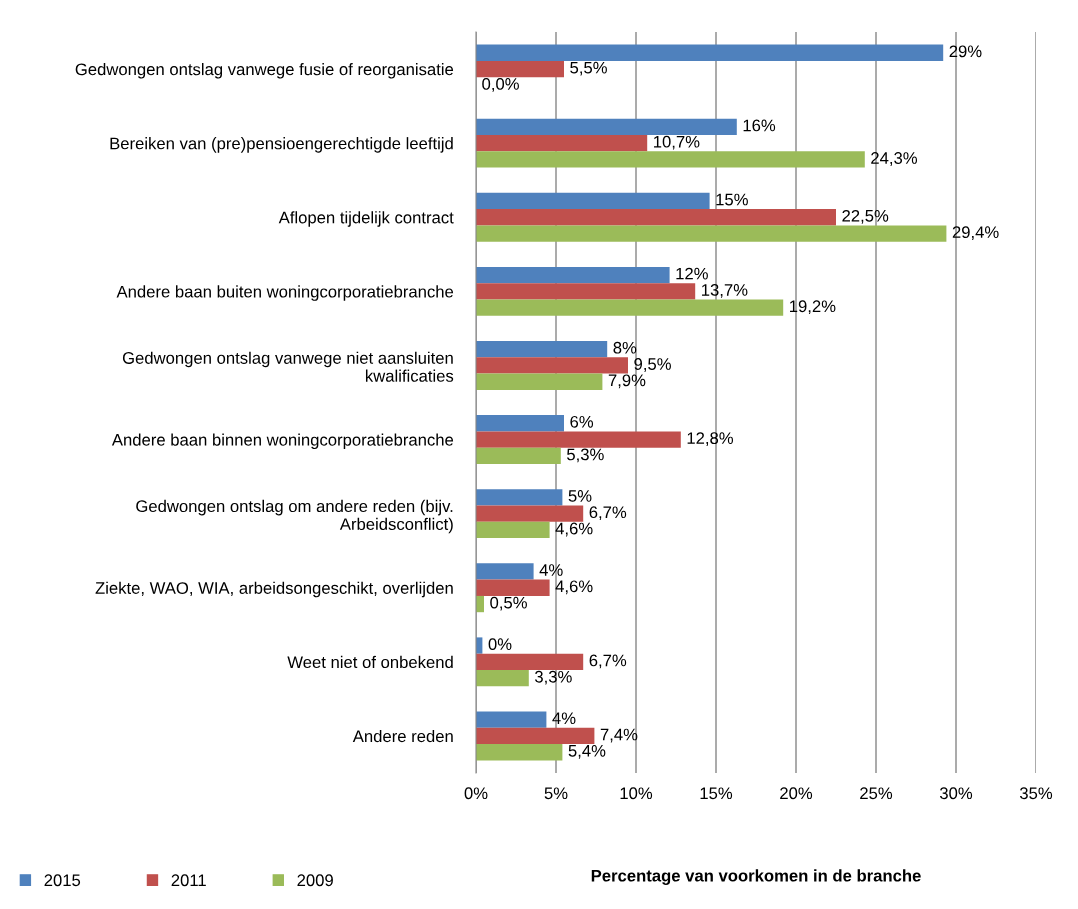  What do you see at coordinates (288, 366) in the screenshot?
I see `y-tick-label: Gedwongen ontslag vanwege niet aansluiten kwalificaties` at bounding box center [288, 366].